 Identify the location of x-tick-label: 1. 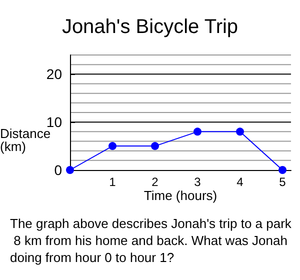
(112, 182).